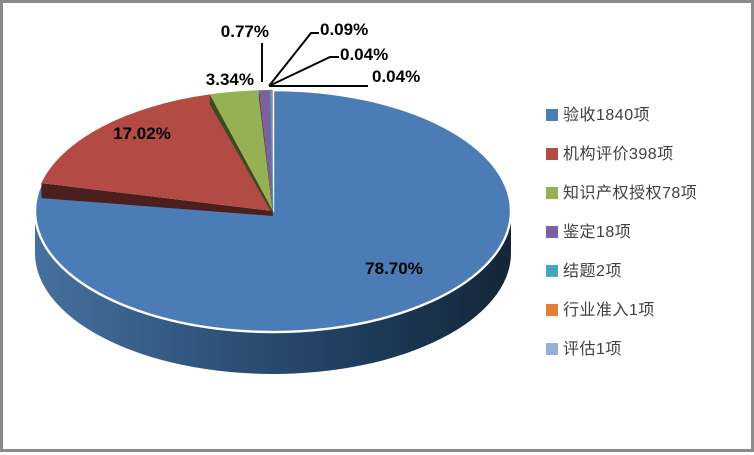 The height and width of the screenshot is (455, 754). I want to click on legend-item-4: 结题2项, so click(648, 271).